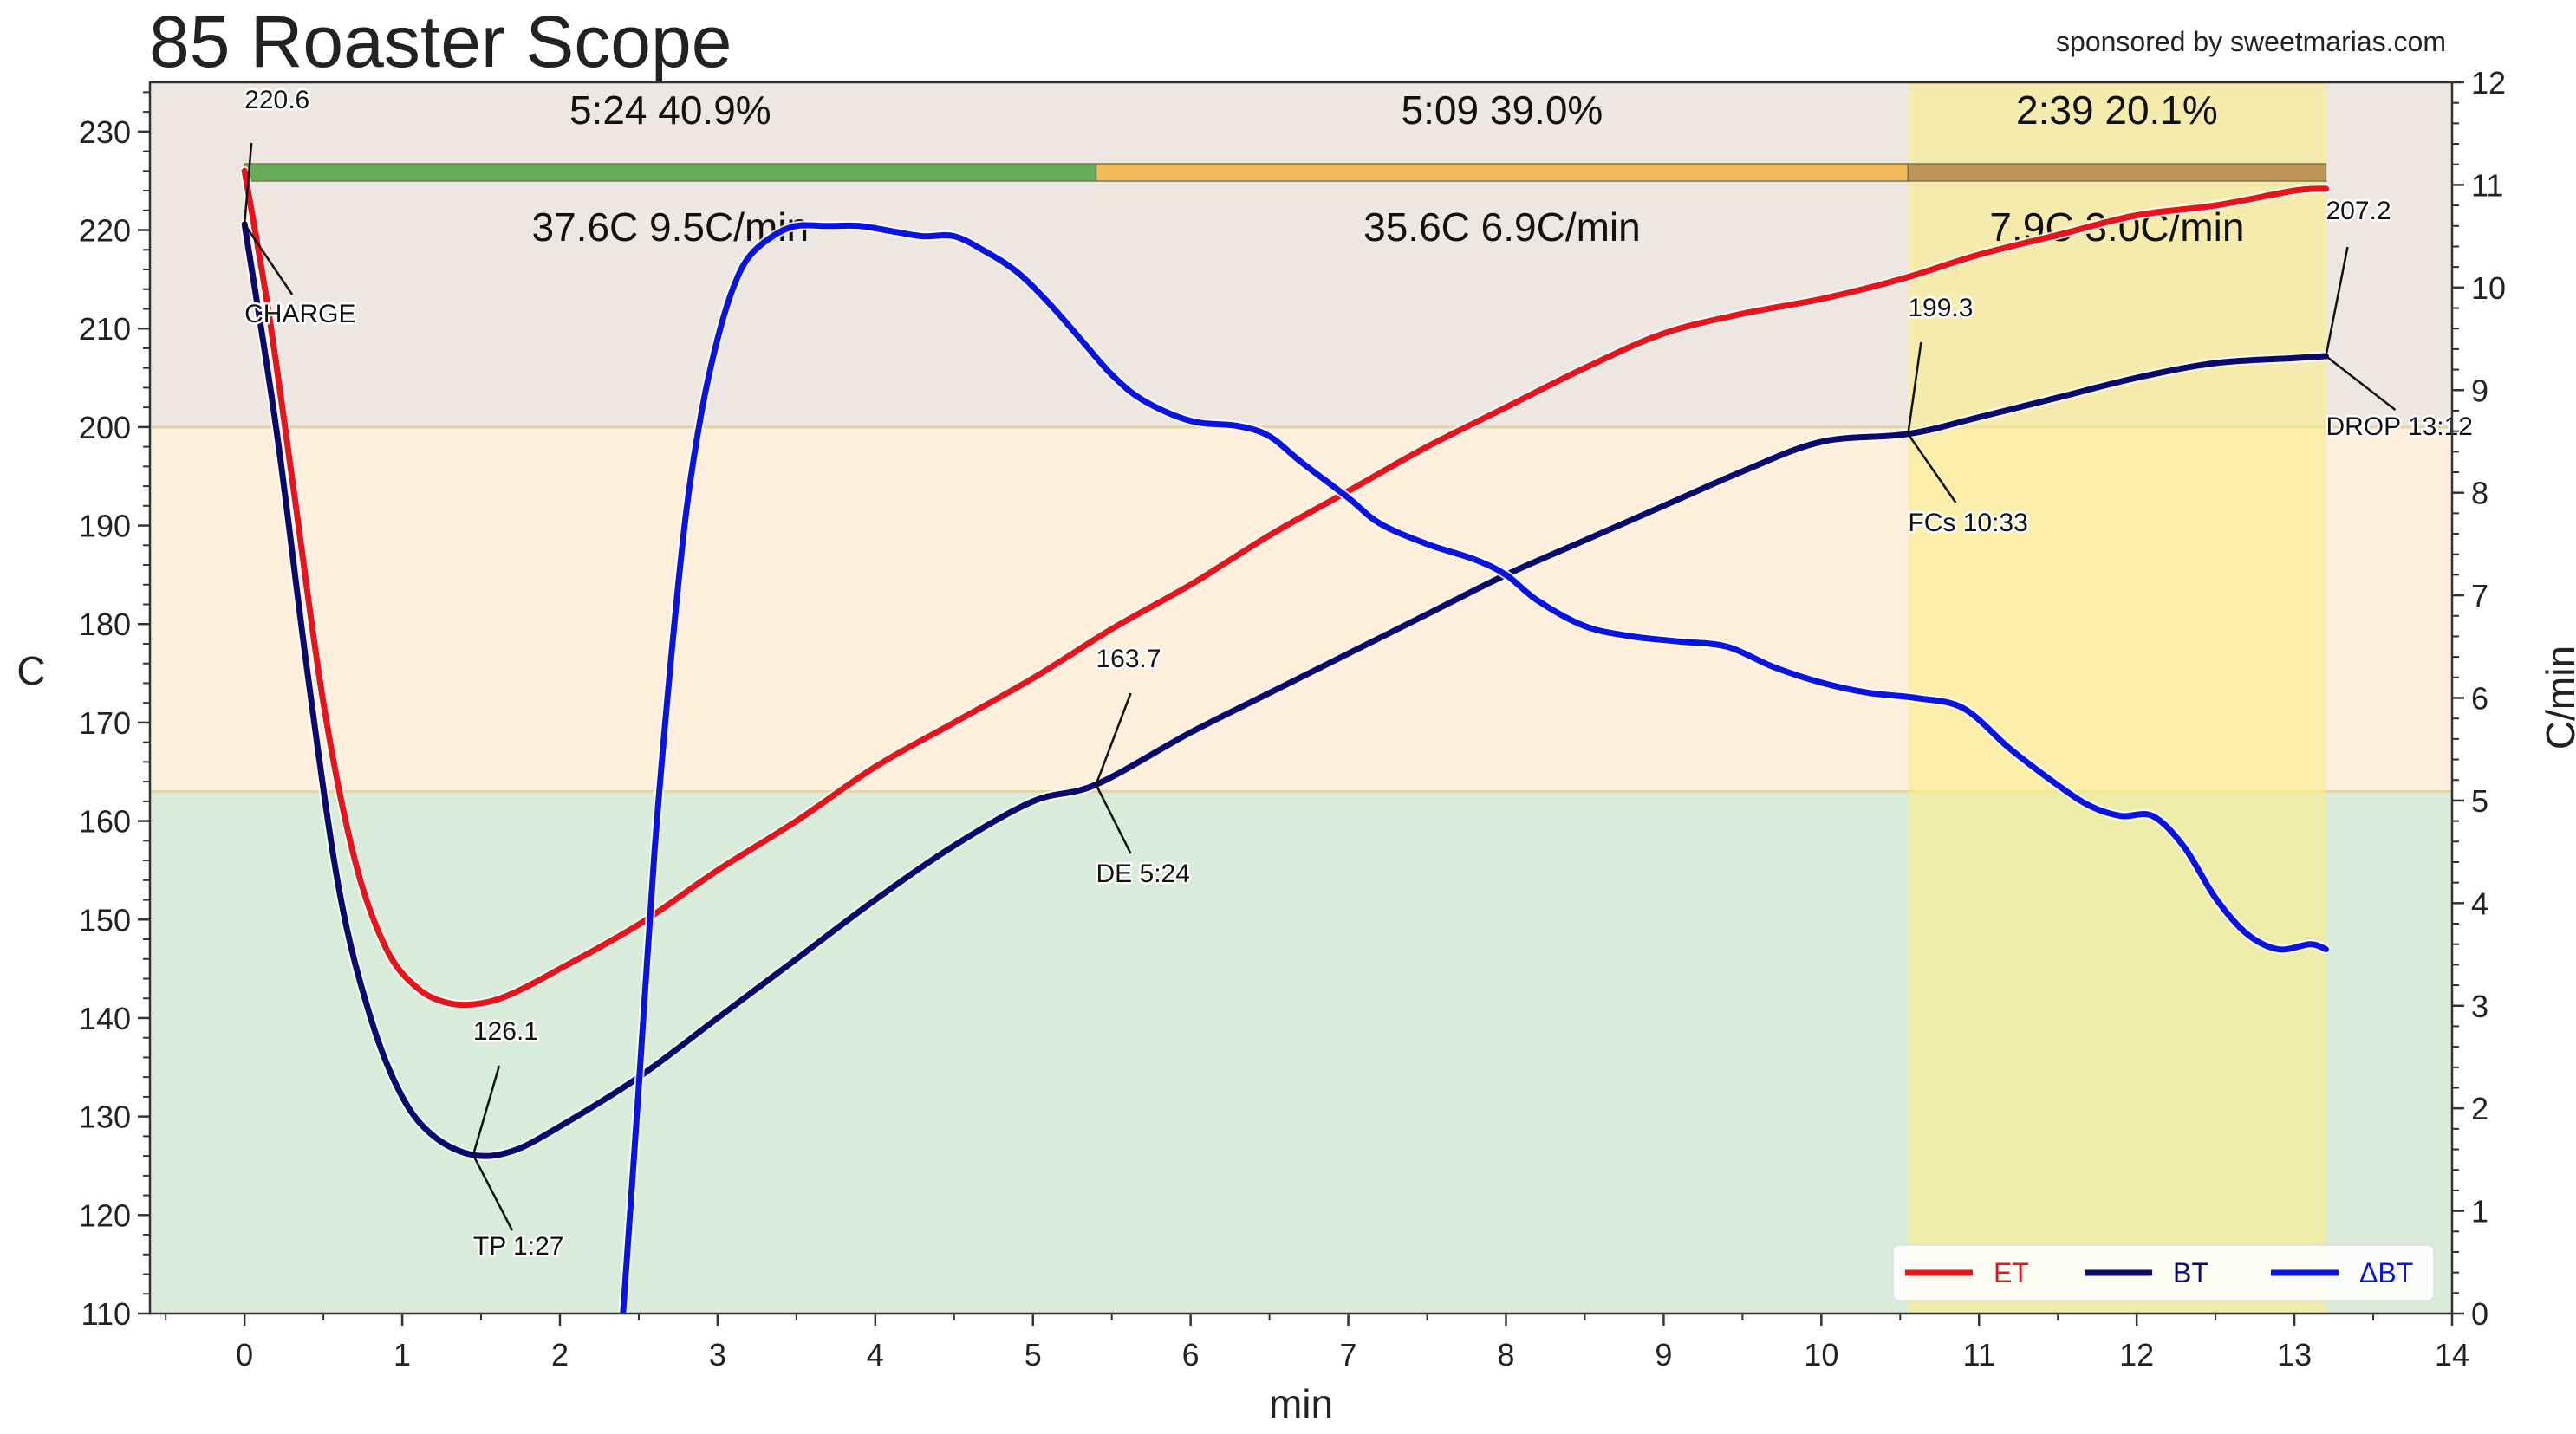 The width and height of the screenshot is (2576, 1434). I want to click on event-value-charge: 220.6, so click(276, 100).